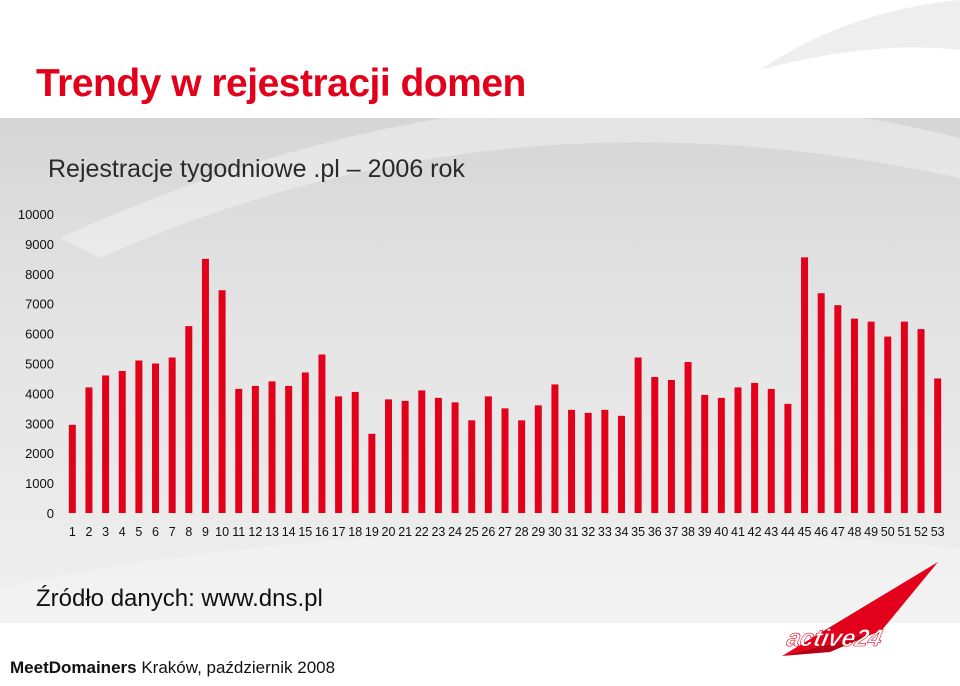  What do you see at coordinates (821, 532) in the screenshot?
I see `x-tick-label: 46` at bounding box center [821, 532].